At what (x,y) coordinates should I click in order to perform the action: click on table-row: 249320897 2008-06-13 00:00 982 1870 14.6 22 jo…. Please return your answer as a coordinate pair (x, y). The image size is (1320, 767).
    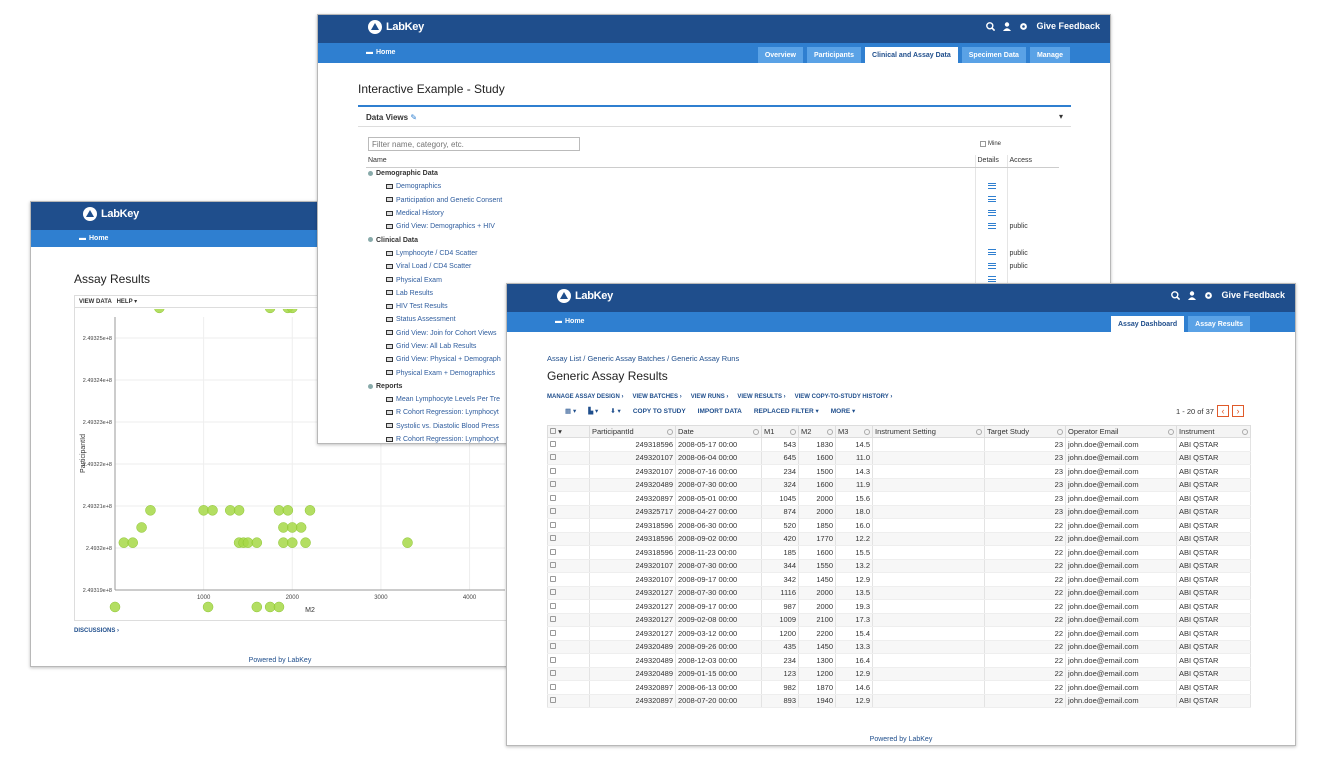
    Looking at the image, I should click on (899, 687).